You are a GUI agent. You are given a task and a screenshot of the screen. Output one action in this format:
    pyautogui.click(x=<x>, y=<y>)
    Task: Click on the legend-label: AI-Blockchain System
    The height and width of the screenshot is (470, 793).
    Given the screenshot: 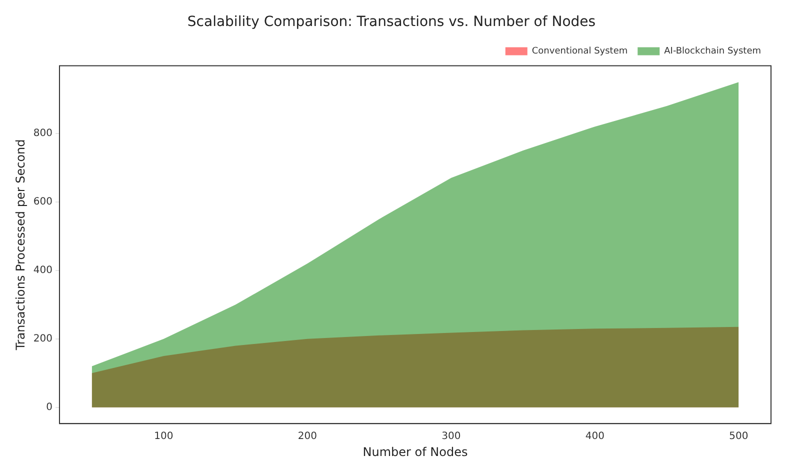 What is the action you would take?
    pyautogui.click(x=712, y=51)
    